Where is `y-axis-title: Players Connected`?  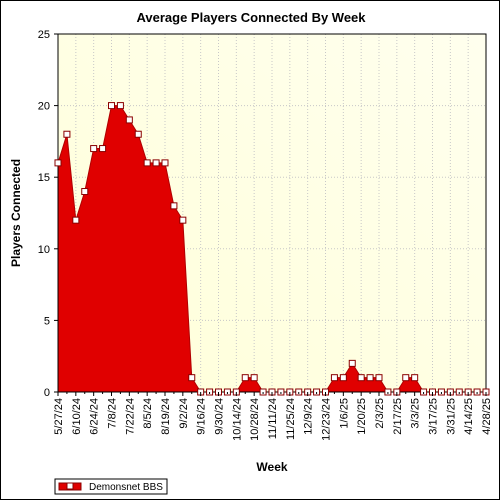
y-axis-title: Players Connected is located at coordinates (16, 213).